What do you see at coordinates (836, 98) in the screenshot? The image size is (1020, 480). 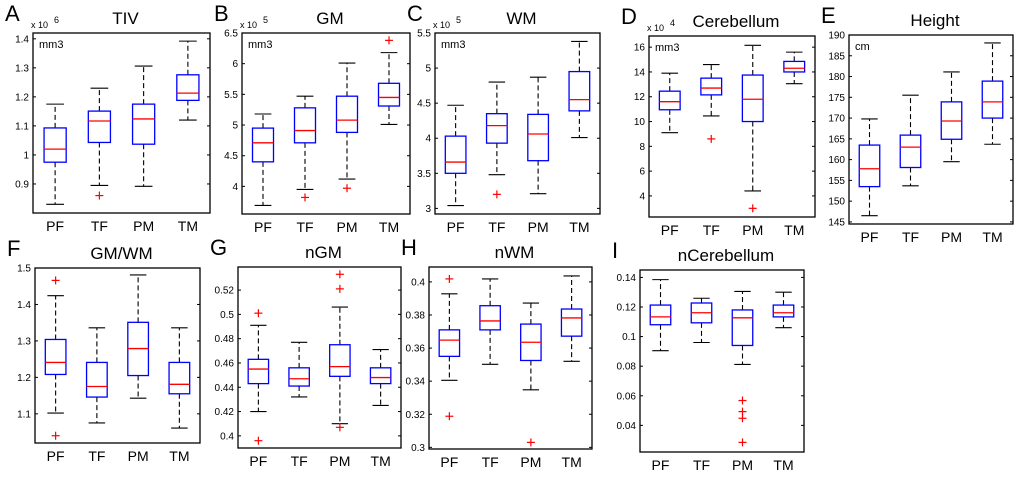 I see `y-tick-label: 175` at bounding box center [836, 98].